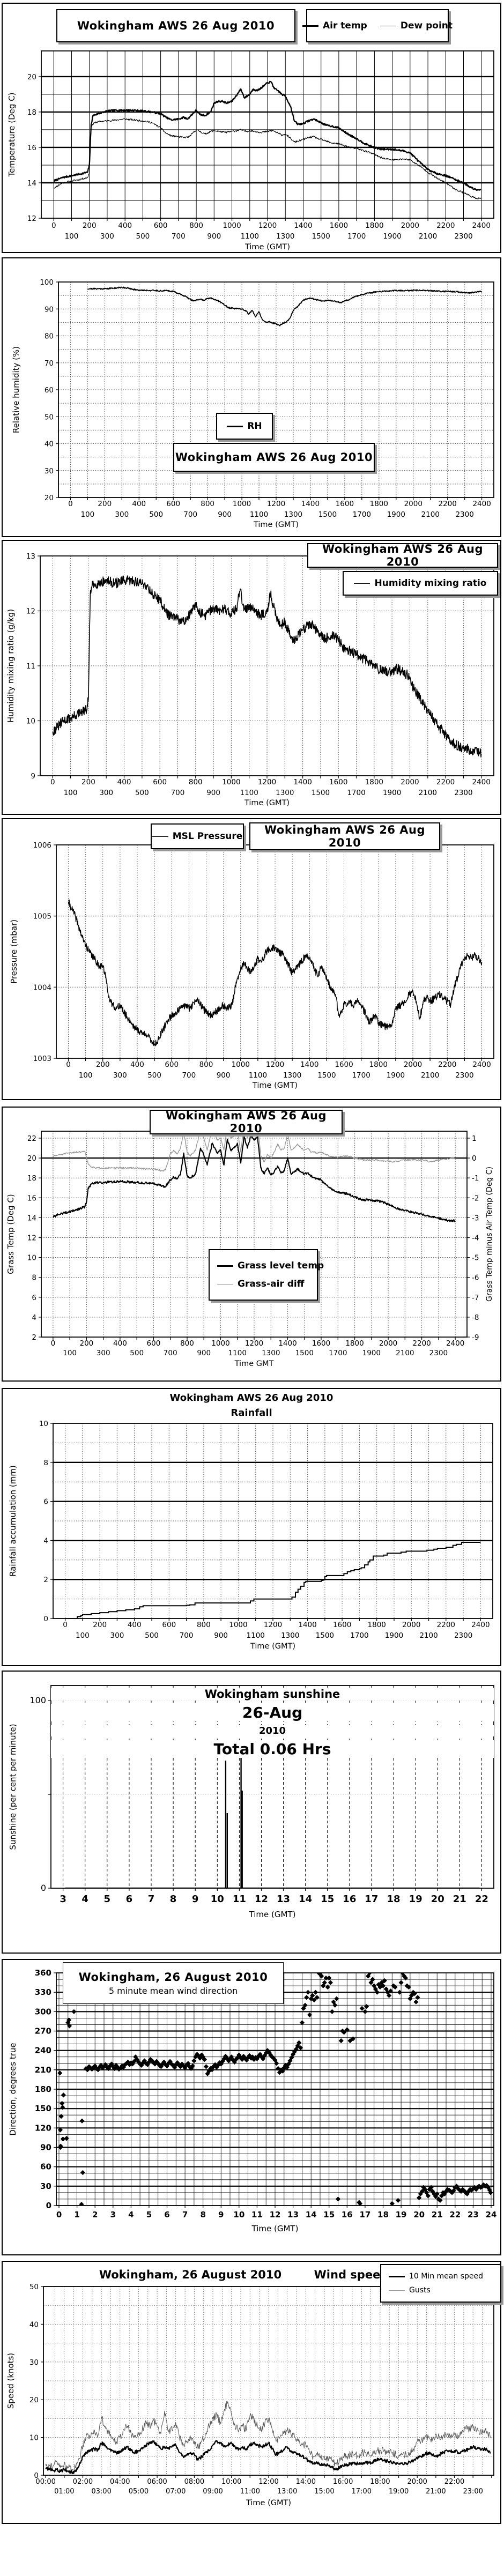  Describe the element at coordinates (11, 1234) in the screenshot. I see `svg-text: Grass Temp (Deg C)` at that location.